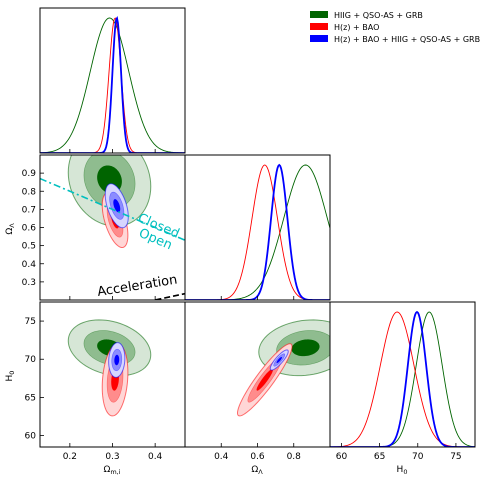 The height and width of the screenshot is (484, 484). What do you see at coordinates (29, 174) in the screenshot?
I see `y-tick-label-ol-6: 0.9` at bounding box center [29, 174].